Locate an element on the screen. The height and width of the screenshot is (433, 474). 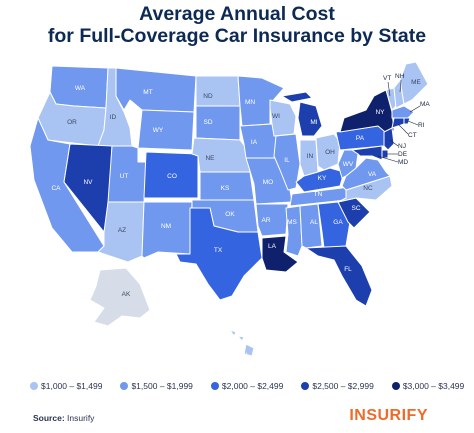
legend-label: $1,500 – $1,999 is located at coordinates (162, 386).